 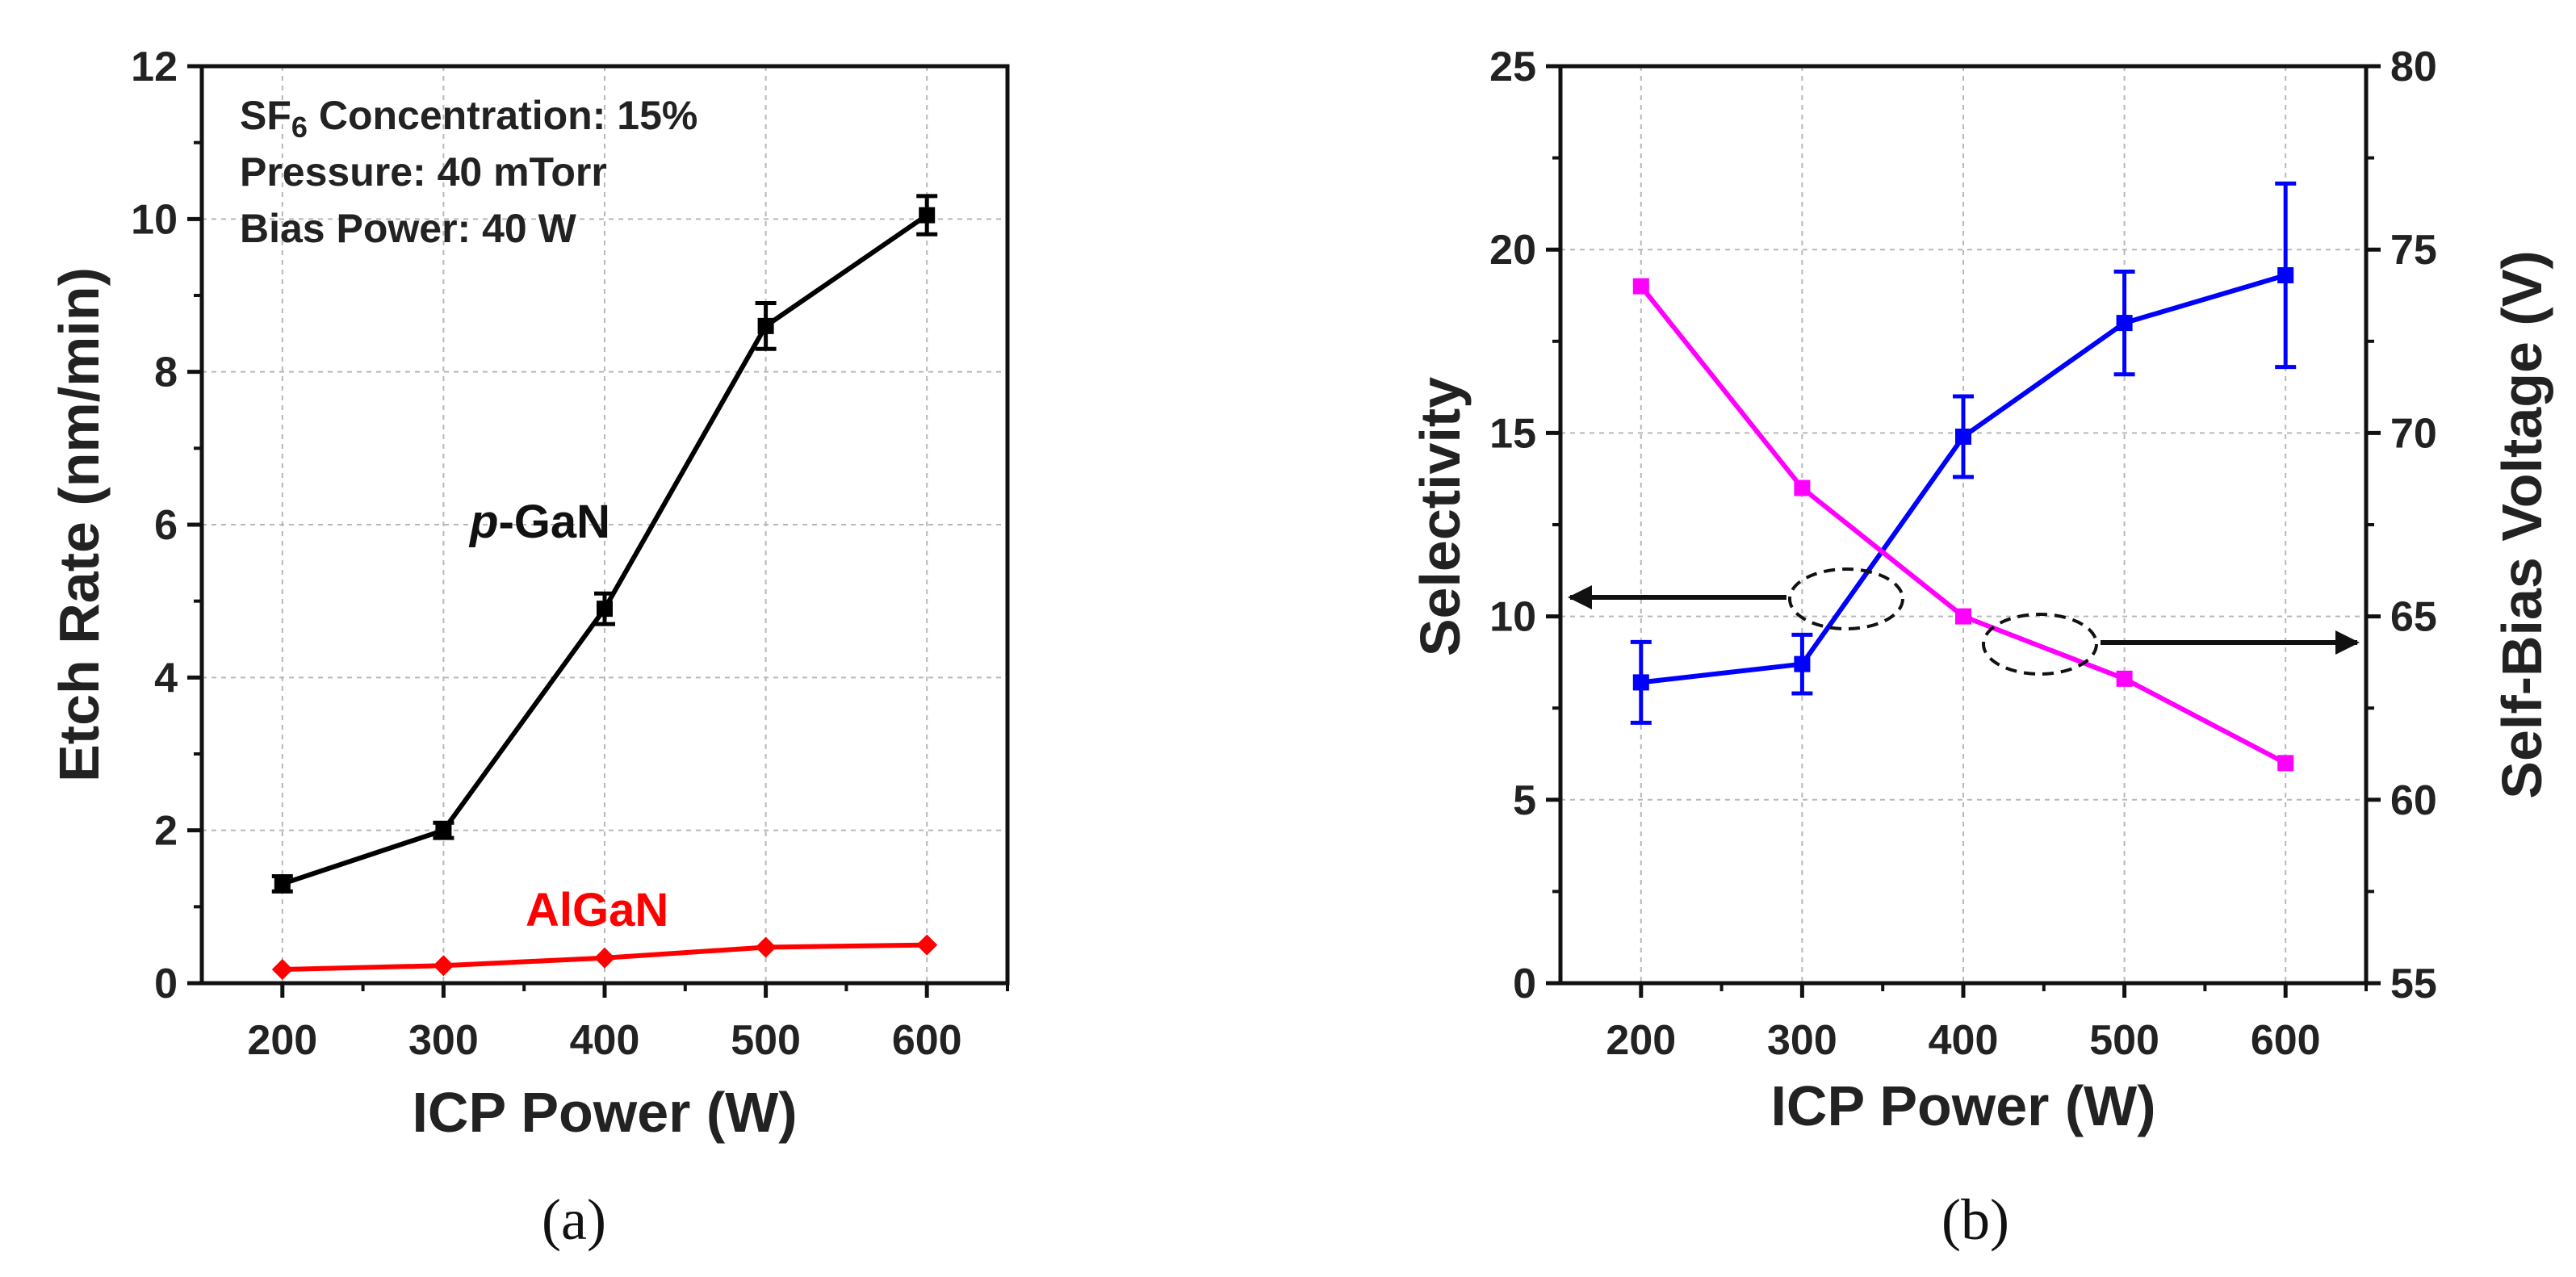 What do you see at coordinates (597, 910) in the screenshot?
I see `series-label-algan: AlGaN` at bounding box center [597, 910].